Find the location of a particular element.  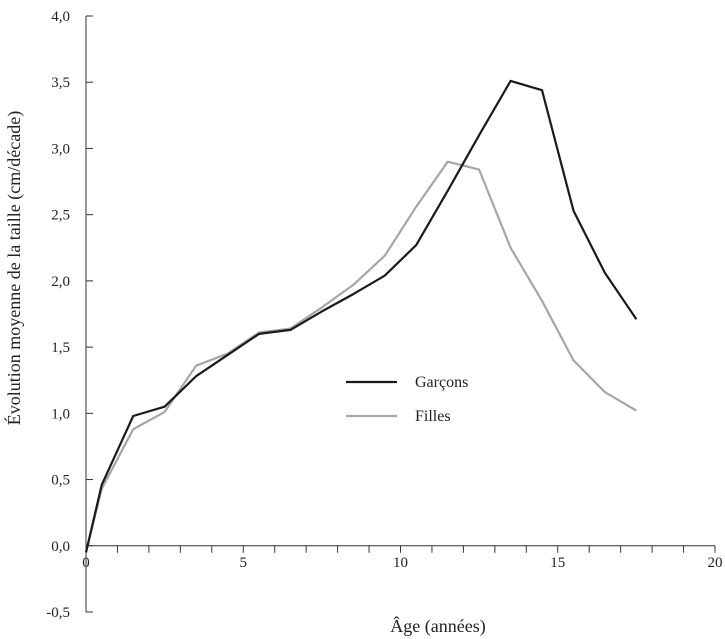

y-tick-label: 1,5 is located at coordinates (60, 348).